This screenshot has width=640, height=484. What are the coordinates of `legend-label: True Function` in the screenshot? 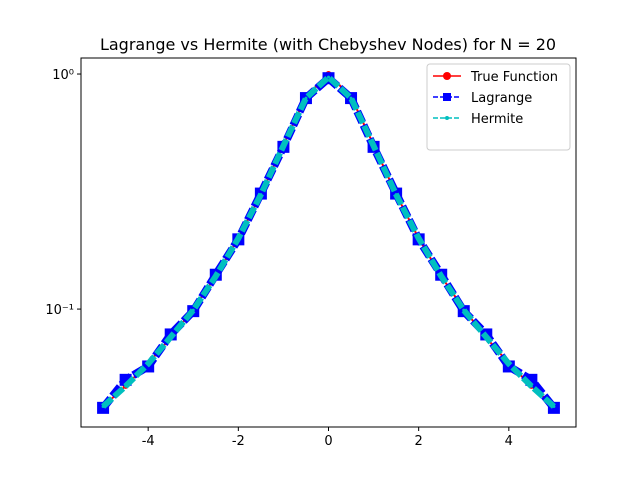 It's located at (514, 77).